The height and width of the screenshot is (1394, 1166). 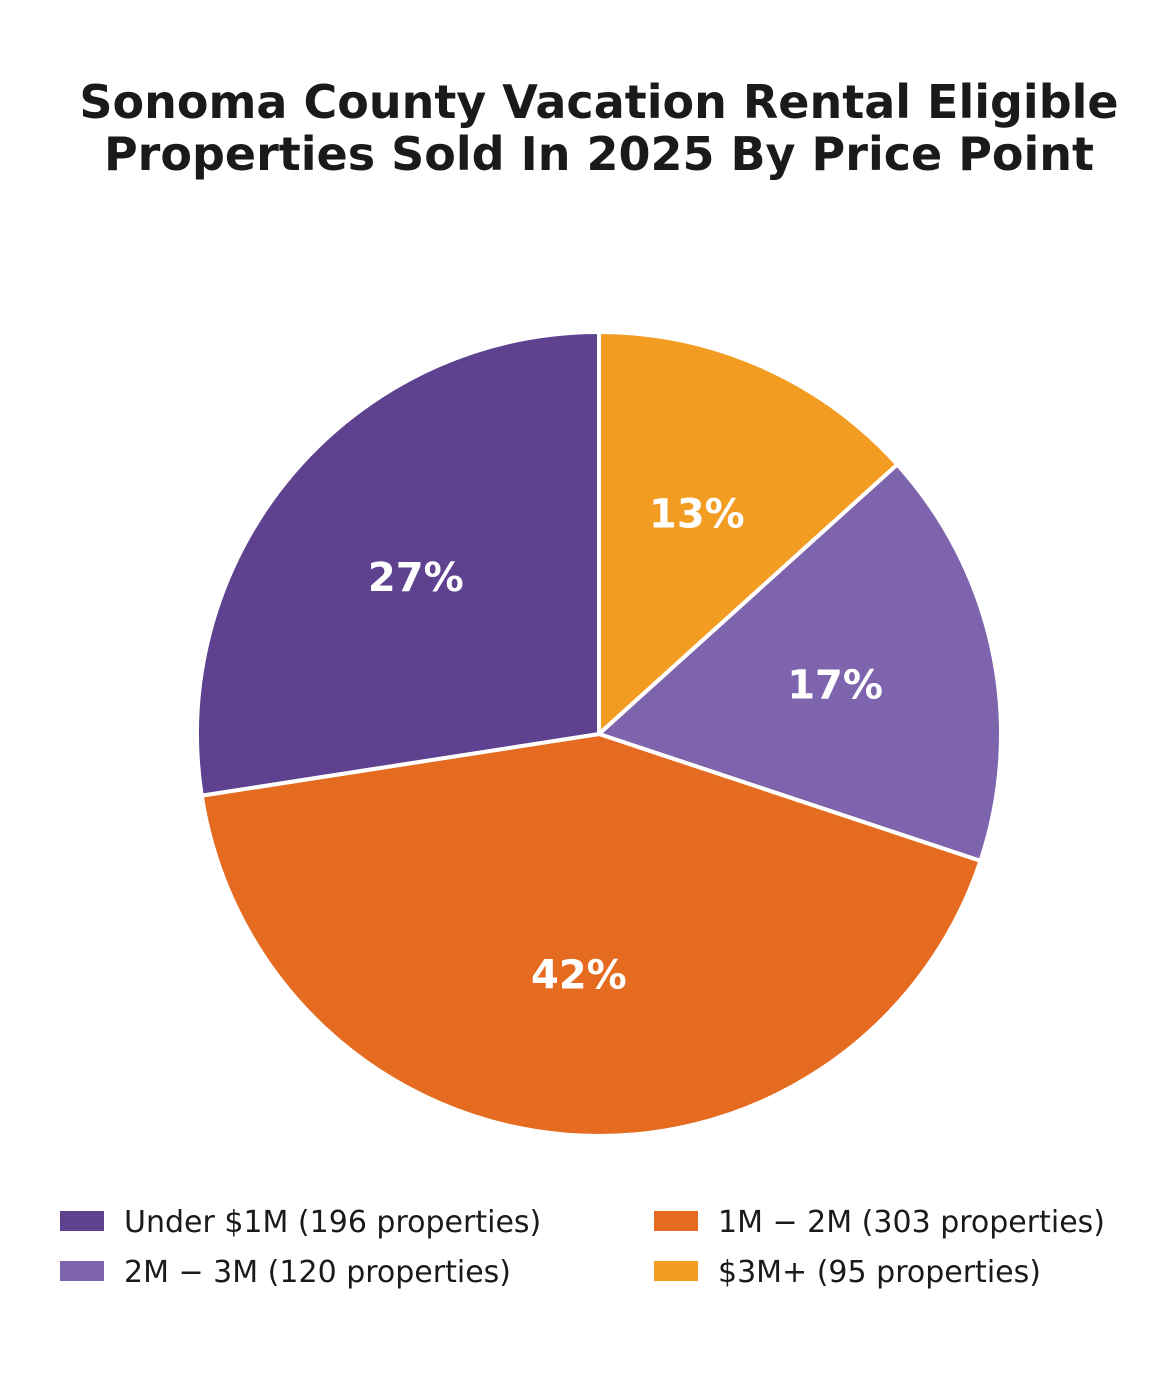 What do you see at coordinates (598, 102) in the screenshot?
I see `chart-title-line-1: Sonoma County Vacation Rental Eligible` at bounding box center [598, 102].